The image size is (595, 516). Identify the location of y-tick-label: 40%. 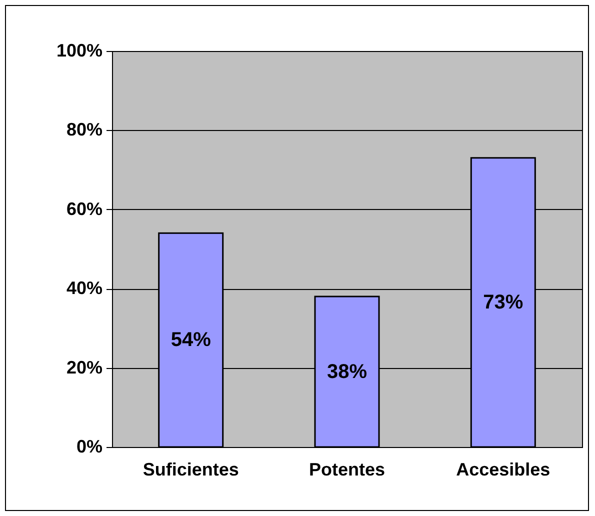
(84, 288).